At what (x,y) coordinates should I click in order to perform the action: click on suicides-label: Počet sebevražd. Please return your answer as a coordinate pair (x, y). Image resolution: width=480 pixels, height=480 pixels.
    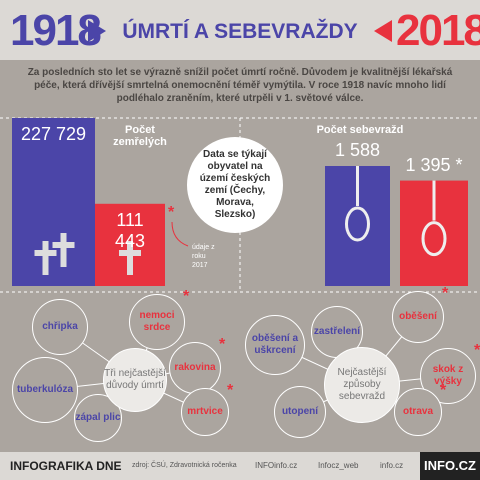
    Looking at the image, I should click on (360, 130).